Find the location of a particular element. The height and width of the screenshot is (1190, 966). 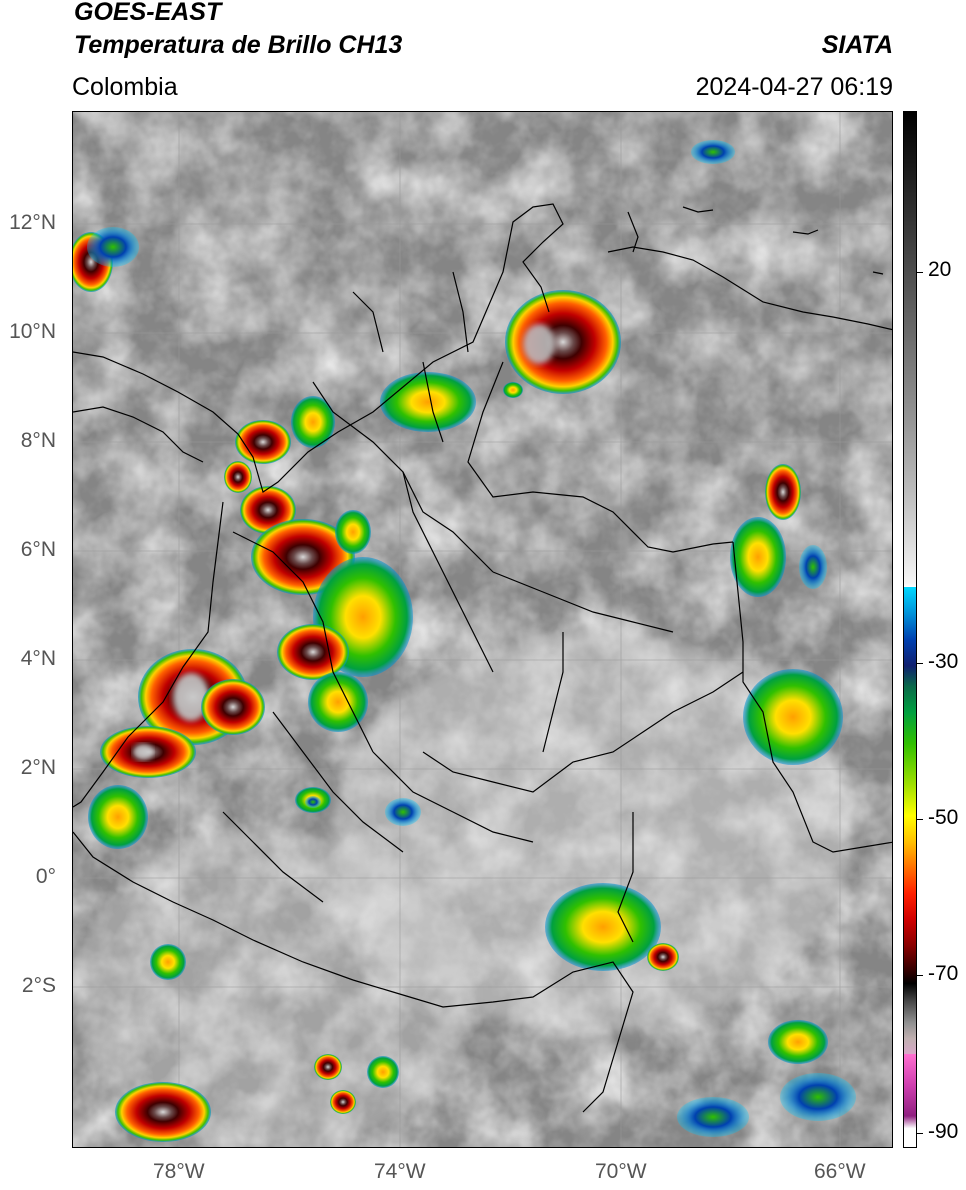

lat-label-2s: 2°S is located at coordinates (38, 985).